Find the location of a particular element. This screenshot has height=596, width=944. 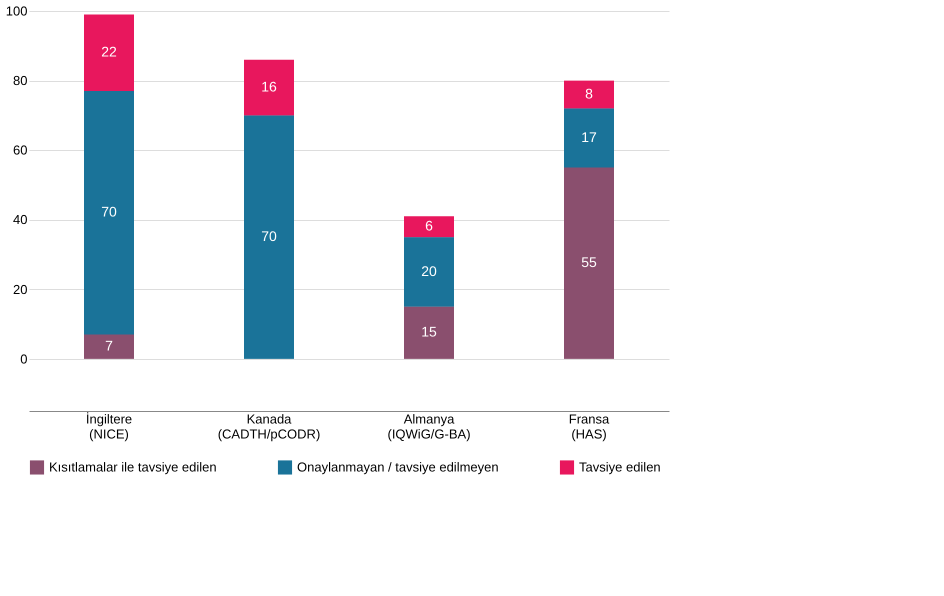

x-tick-label: İngiltere (NICE) is located at coordinates (109, 427).